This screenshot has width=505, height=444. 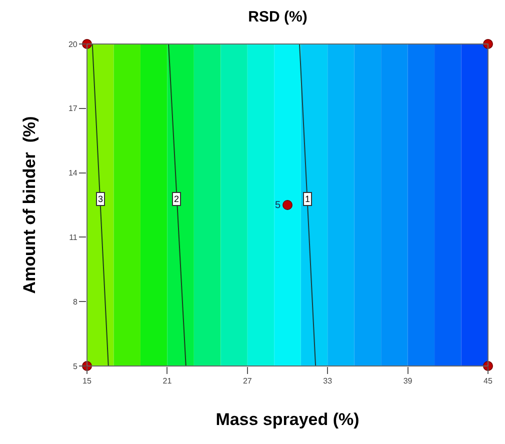 I want to click on annotation: 5, so click(x=278, y=205).